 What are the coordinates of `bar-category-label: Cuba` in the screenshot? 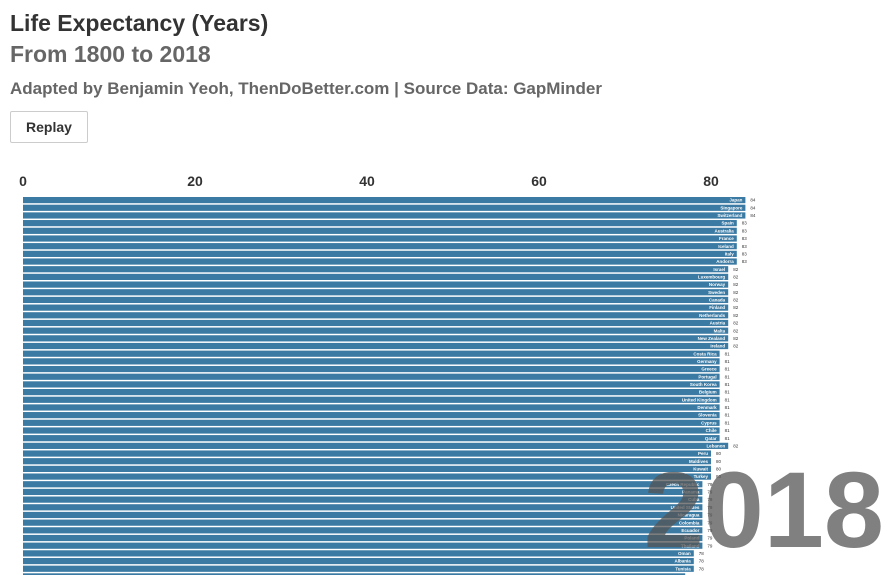 It's located at (694, 499).